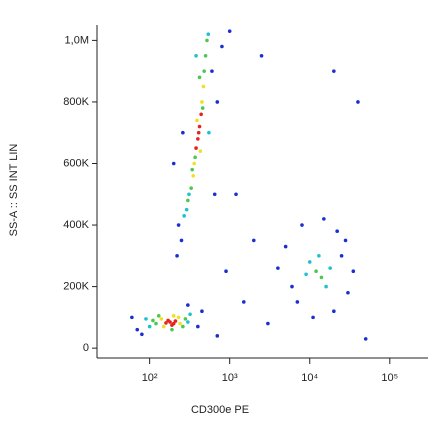 Image resolution: width=440 pixels, height=441 pixels. Describe the element at coordinates (309, 378) in the screenshot. I see `x-tick-label: 10⁴` at that location.